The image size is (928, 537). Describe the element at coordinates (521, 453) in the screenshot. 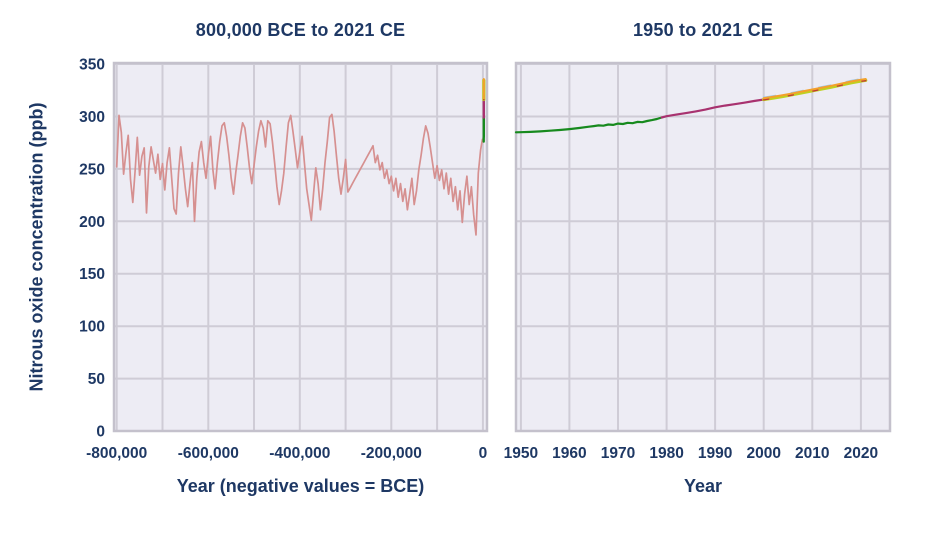

I see `x-tick-label: 1950` at that location.